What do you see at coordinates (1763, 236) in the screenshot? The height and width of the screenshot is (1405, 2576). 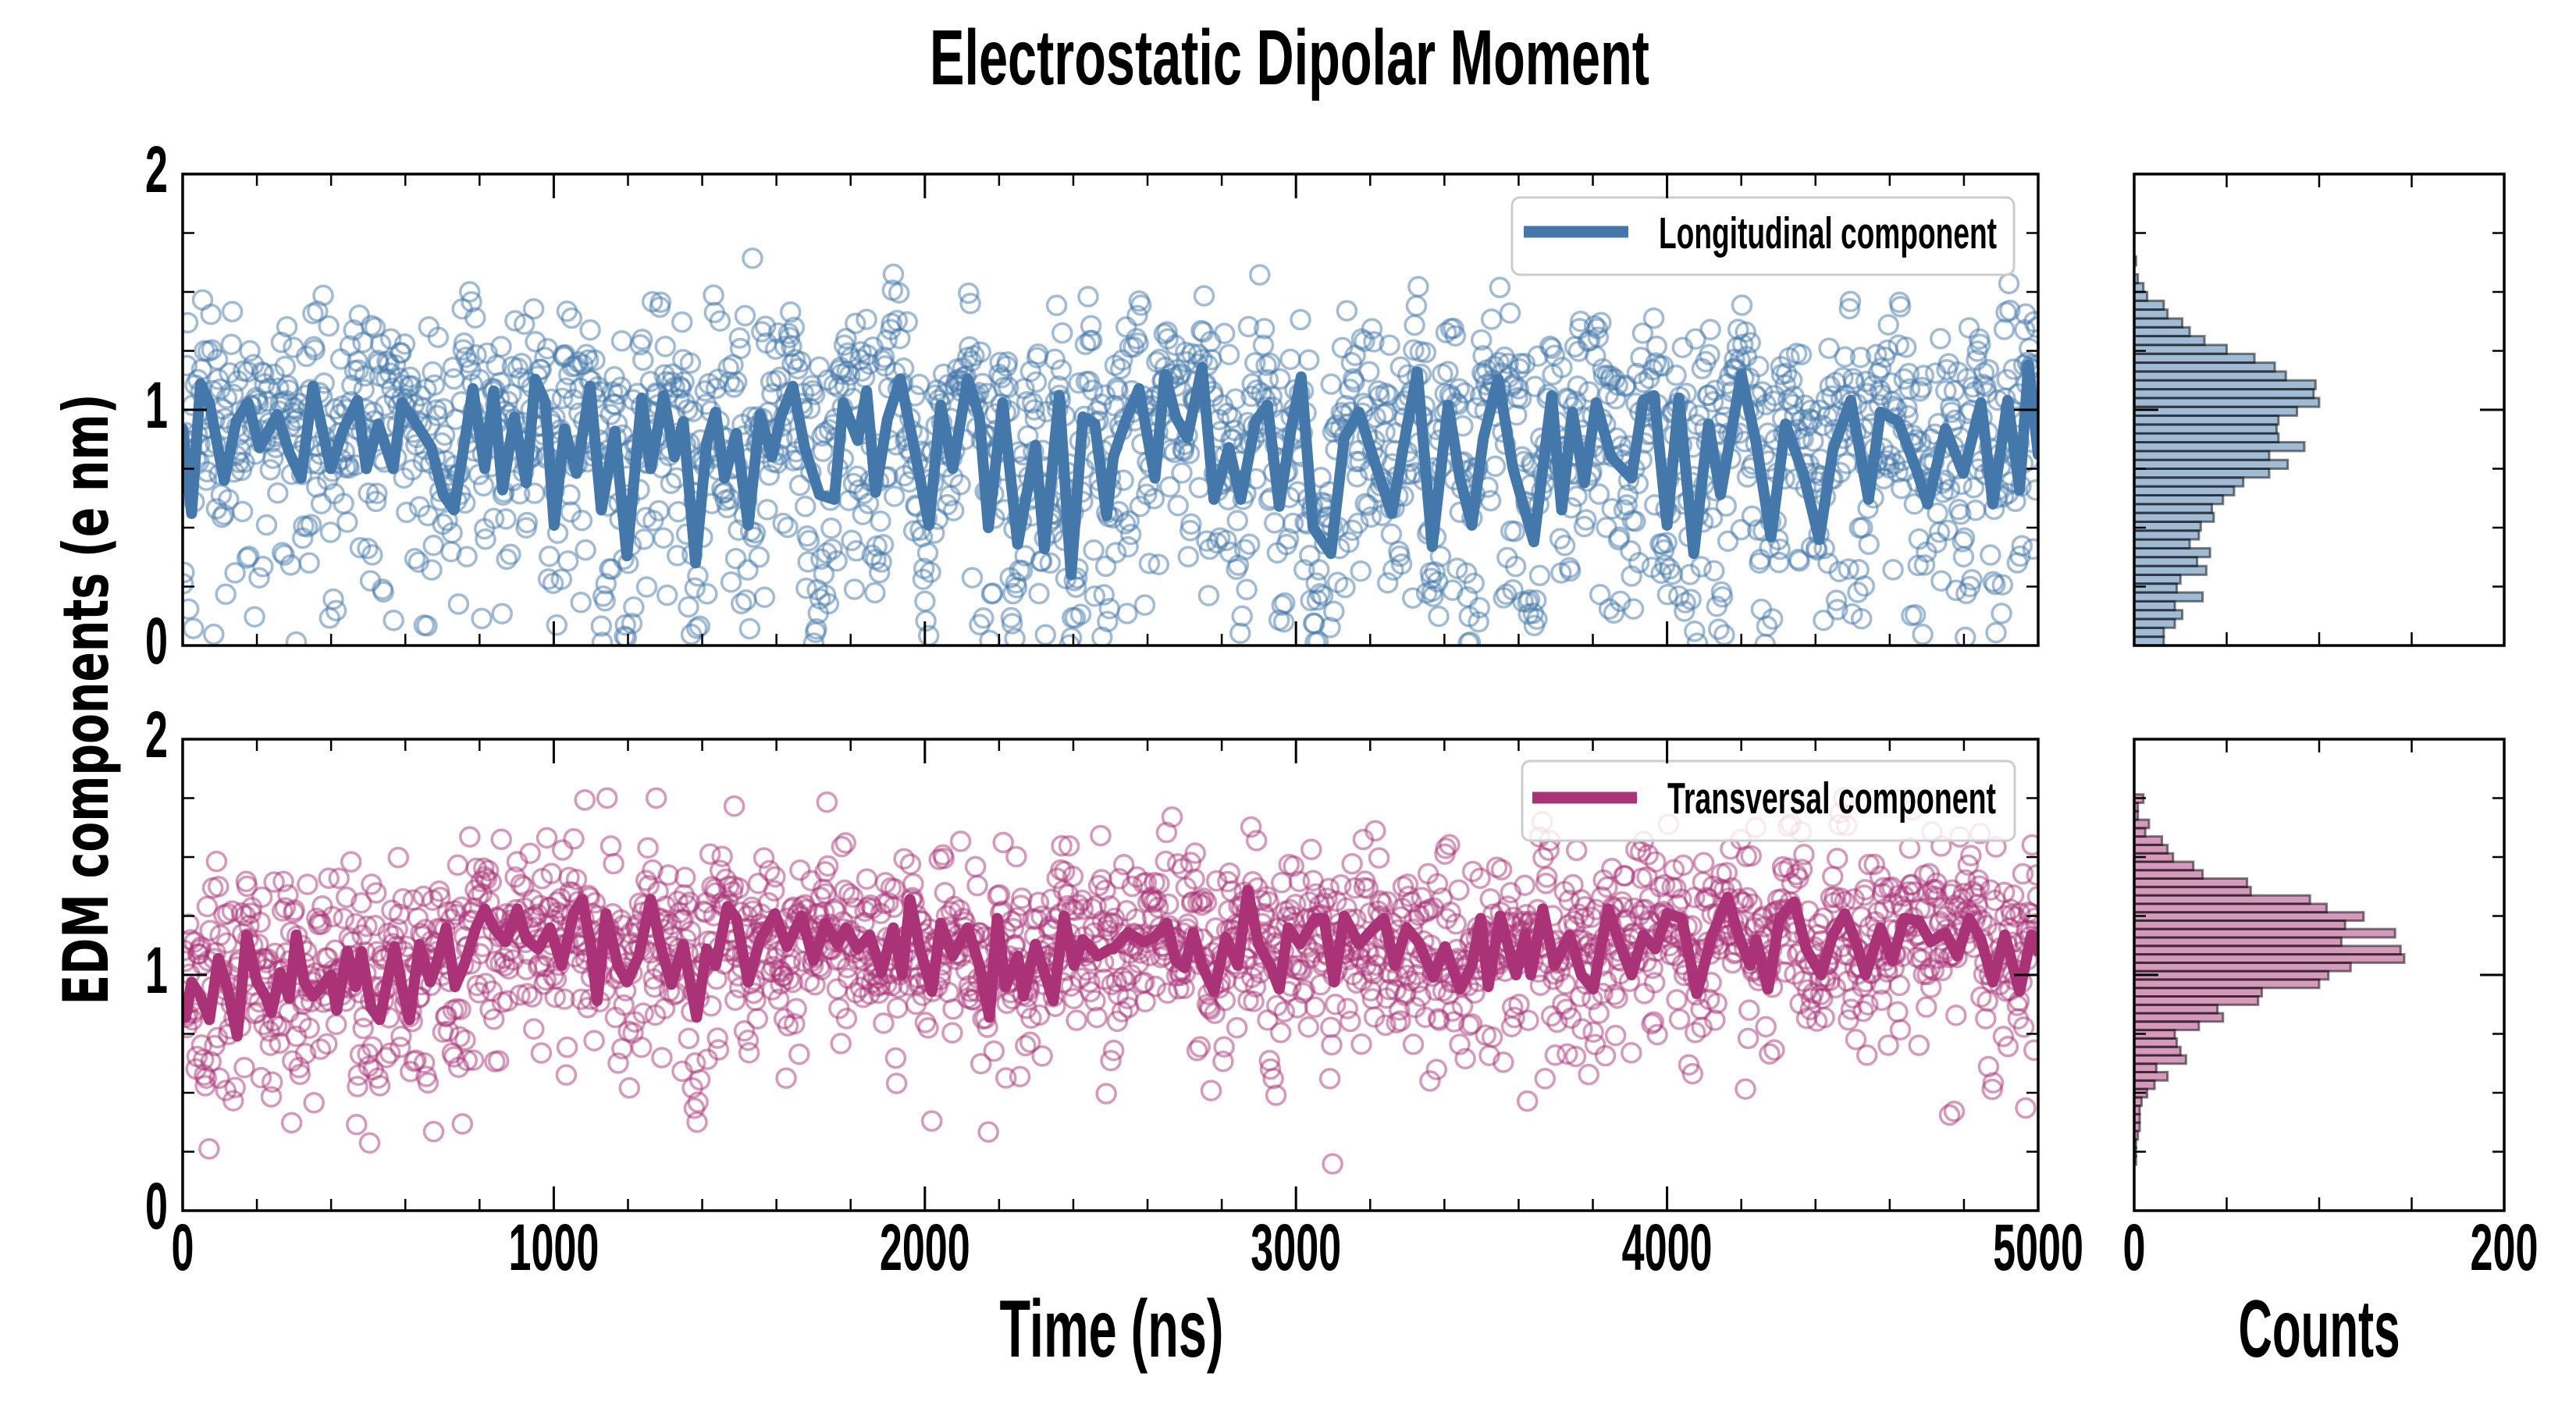 I see `legend-frame` at bounding box center [1763, 236].